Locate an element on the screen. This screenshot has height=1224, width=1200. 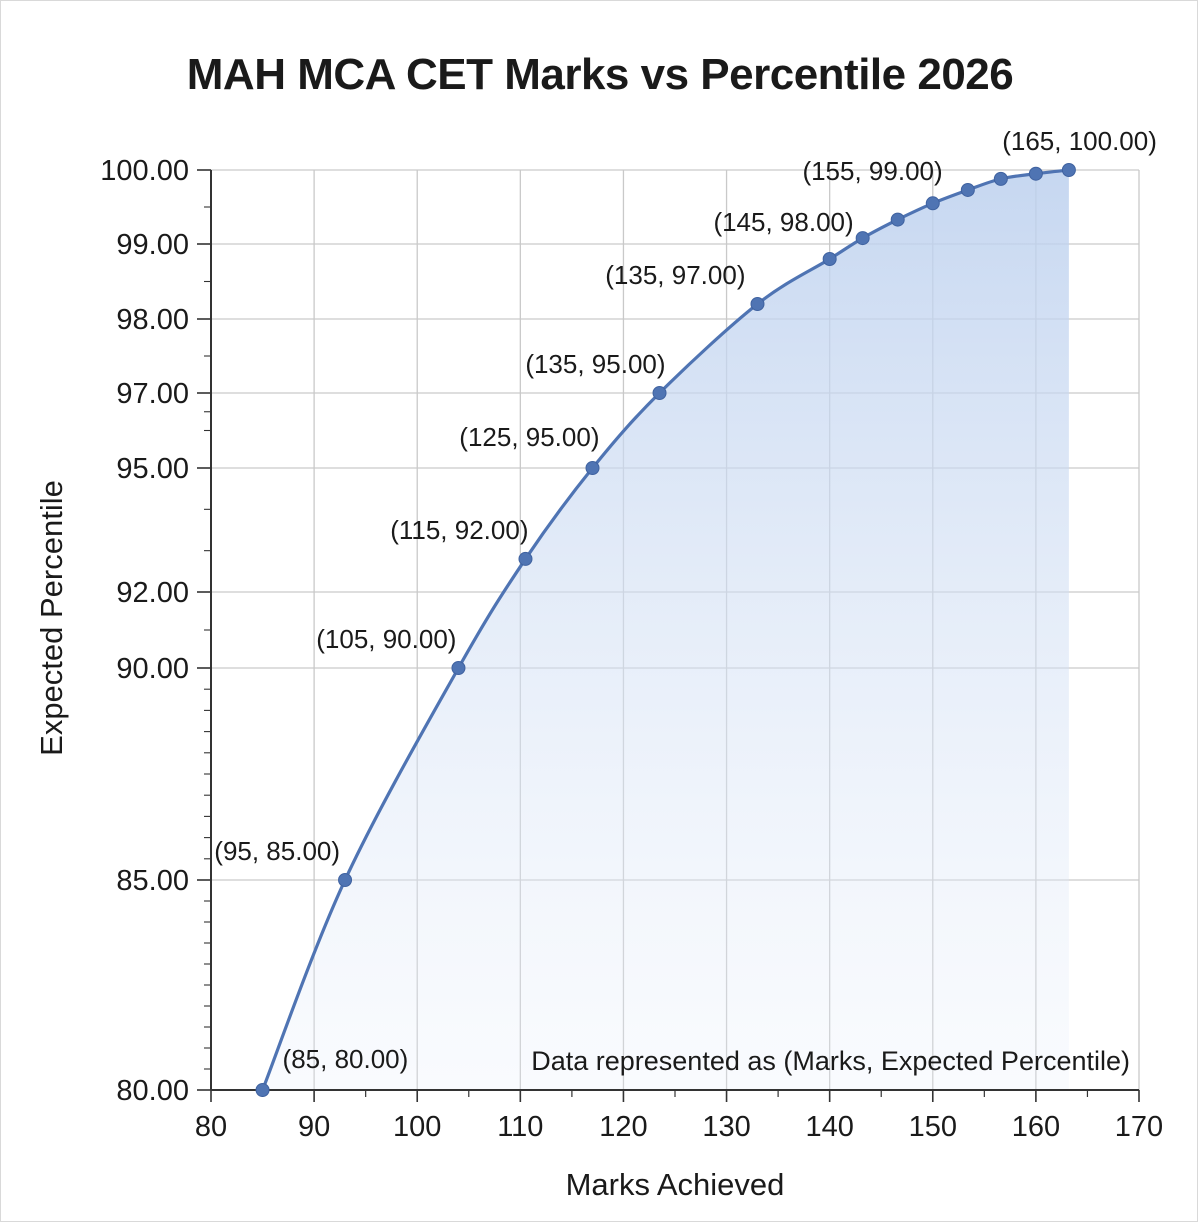
chart-title: MAH MCA CET Marks vs Percentile 2026 is located at coordinates (600, 74).